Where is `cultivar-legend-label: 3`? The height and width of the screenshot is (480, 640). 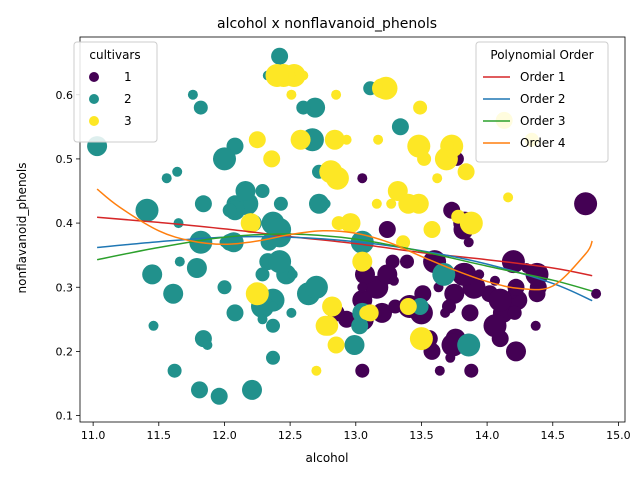 cultivar-legend-label: 3 is located at coordinates (128, 121).